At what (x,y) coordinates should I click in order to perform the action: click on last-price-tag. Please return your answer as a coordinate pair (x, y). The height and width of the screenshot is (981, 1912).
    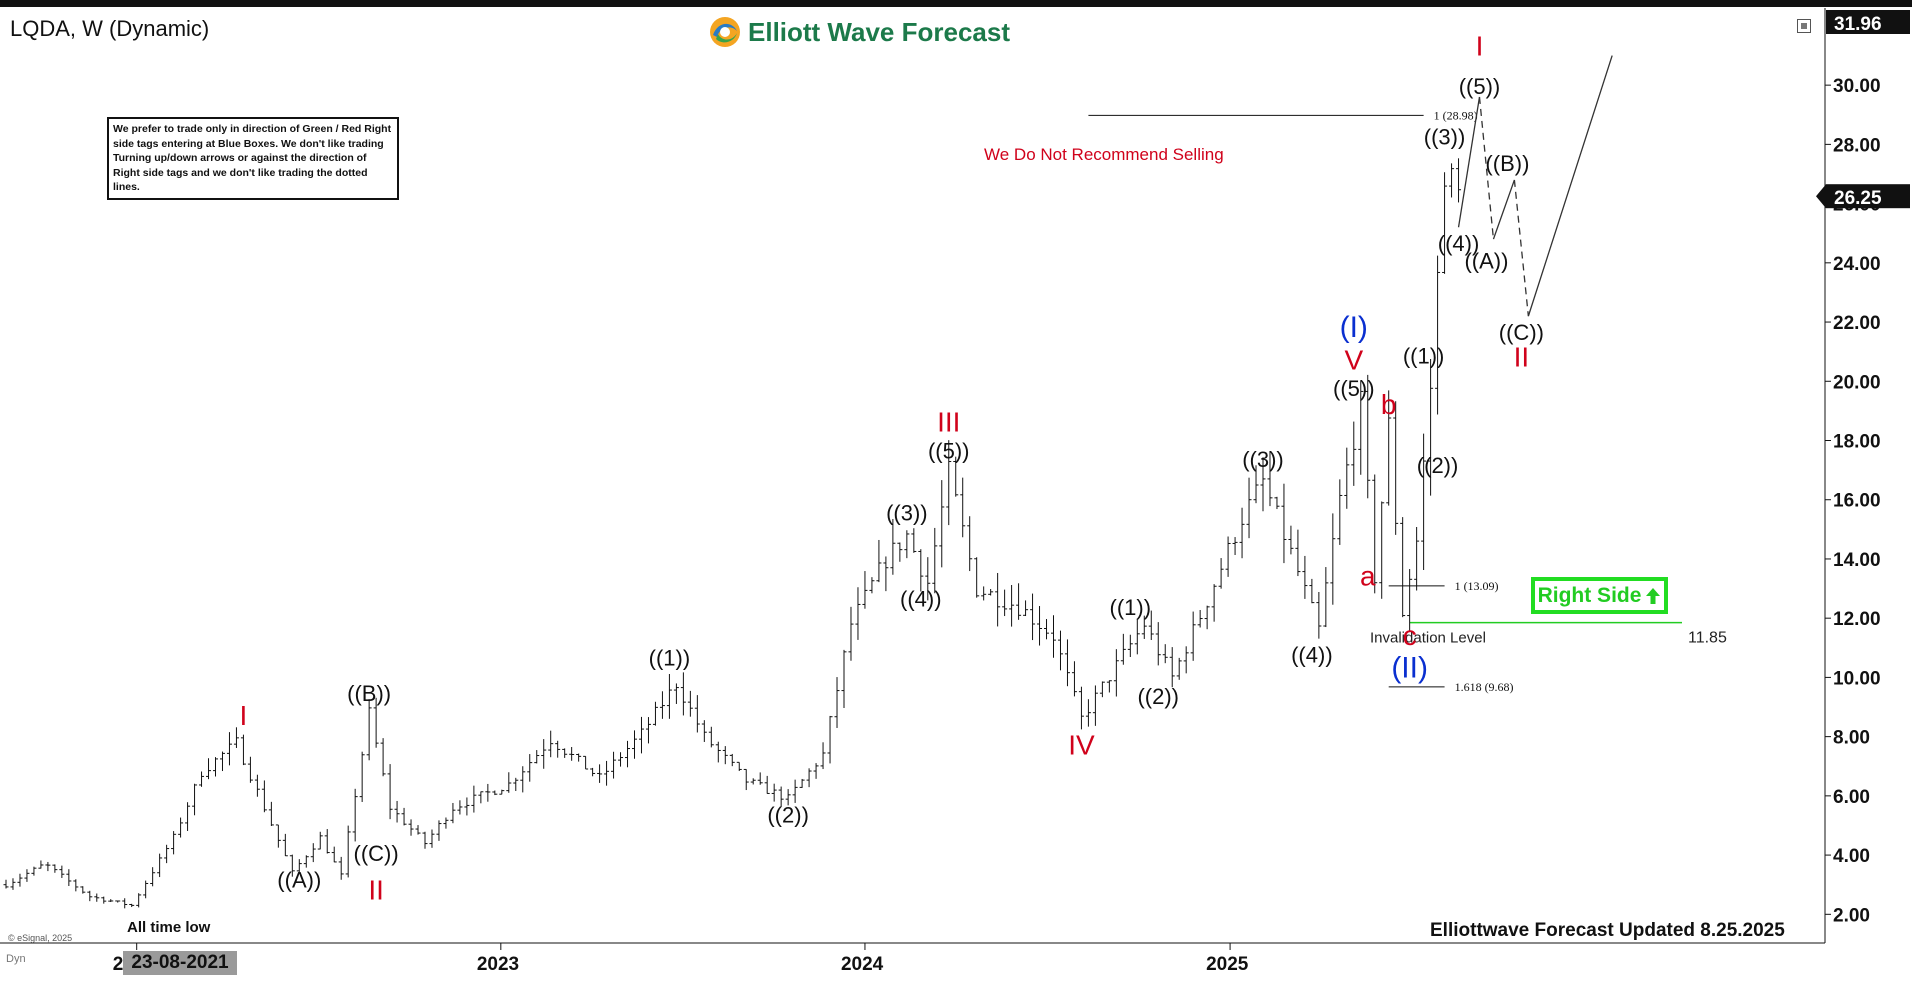
    Looking at the image, I should click on (1868, 196).